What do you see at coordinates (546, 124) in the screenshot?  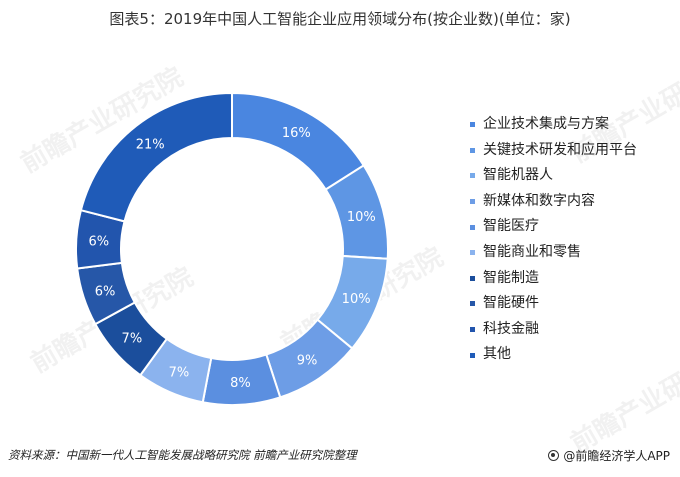 I see `legend-label: 企业技术集成与方案` at bounding box center [546, 124].